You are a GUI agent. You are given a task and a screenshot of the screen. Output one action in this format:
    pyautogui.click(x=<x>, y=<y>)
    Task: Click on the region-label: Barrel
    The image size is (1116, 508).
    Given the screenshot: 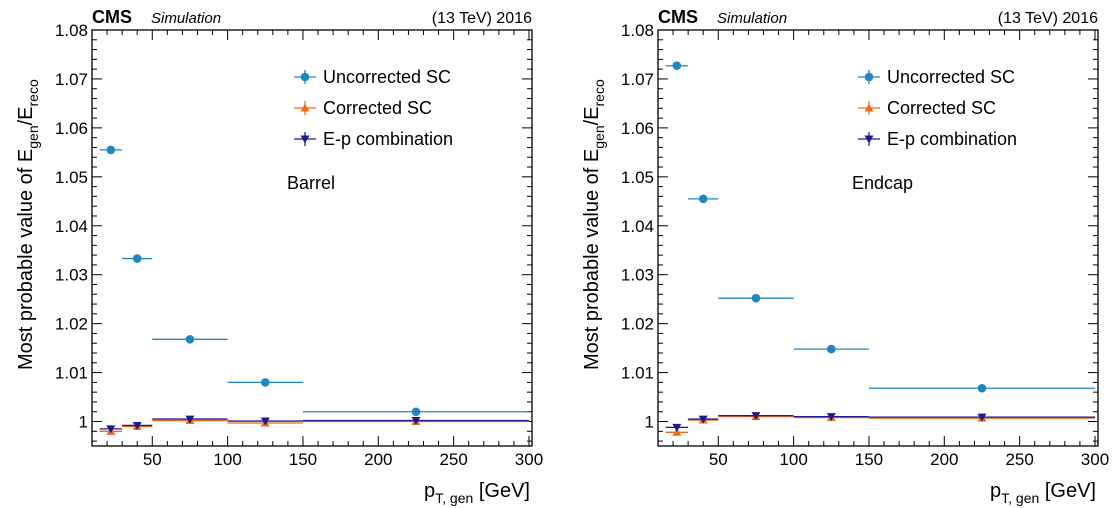 What is the action you would take?
    pyautogui.click(x=311, y=183)
    